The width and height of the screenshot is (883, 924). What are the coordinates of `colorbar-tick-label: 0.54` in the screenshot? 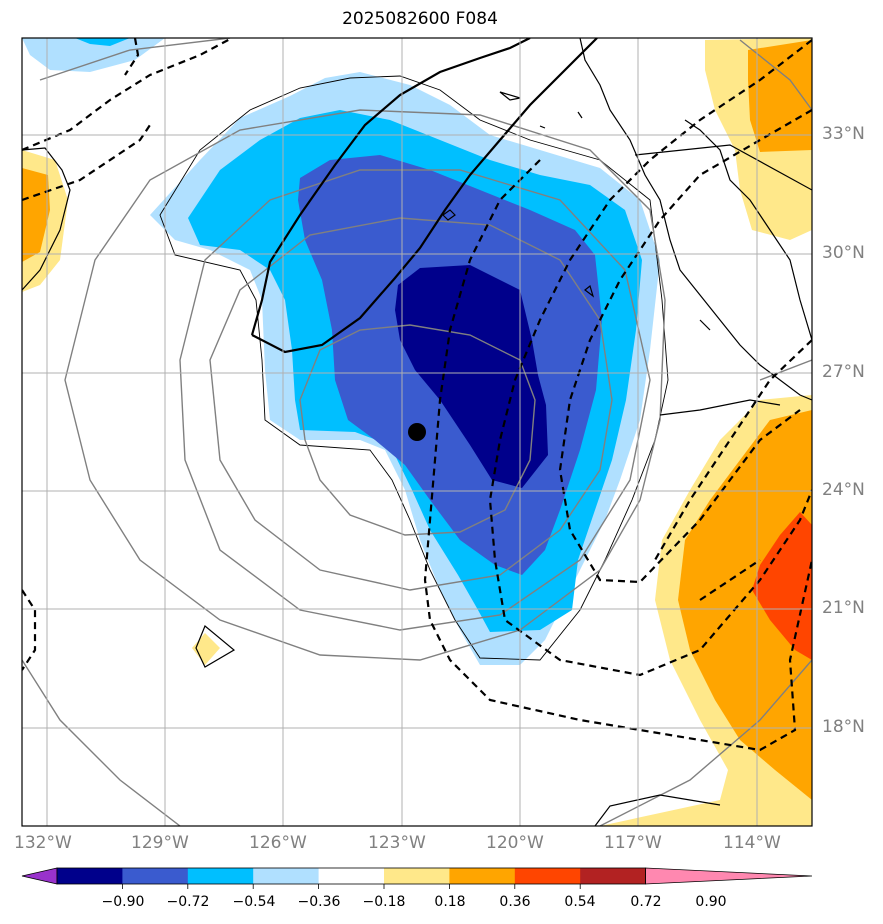 It's located at (580, 902).